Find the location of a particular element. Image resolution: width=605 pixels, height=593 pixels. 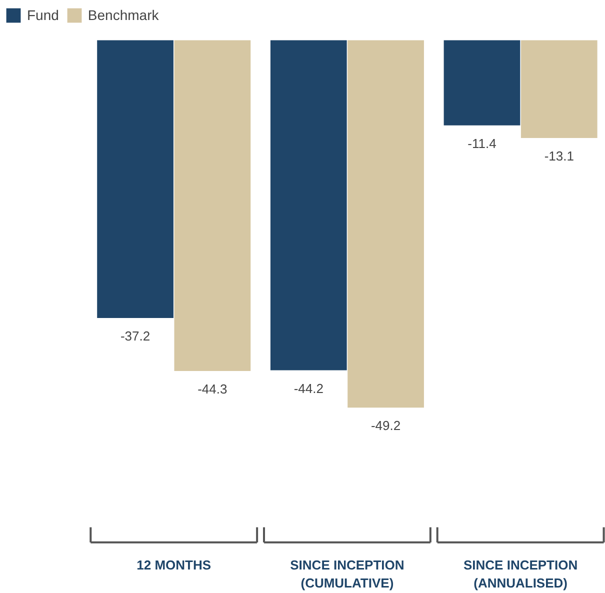

data-label: -44.2 is located at coordinates (309, 388).